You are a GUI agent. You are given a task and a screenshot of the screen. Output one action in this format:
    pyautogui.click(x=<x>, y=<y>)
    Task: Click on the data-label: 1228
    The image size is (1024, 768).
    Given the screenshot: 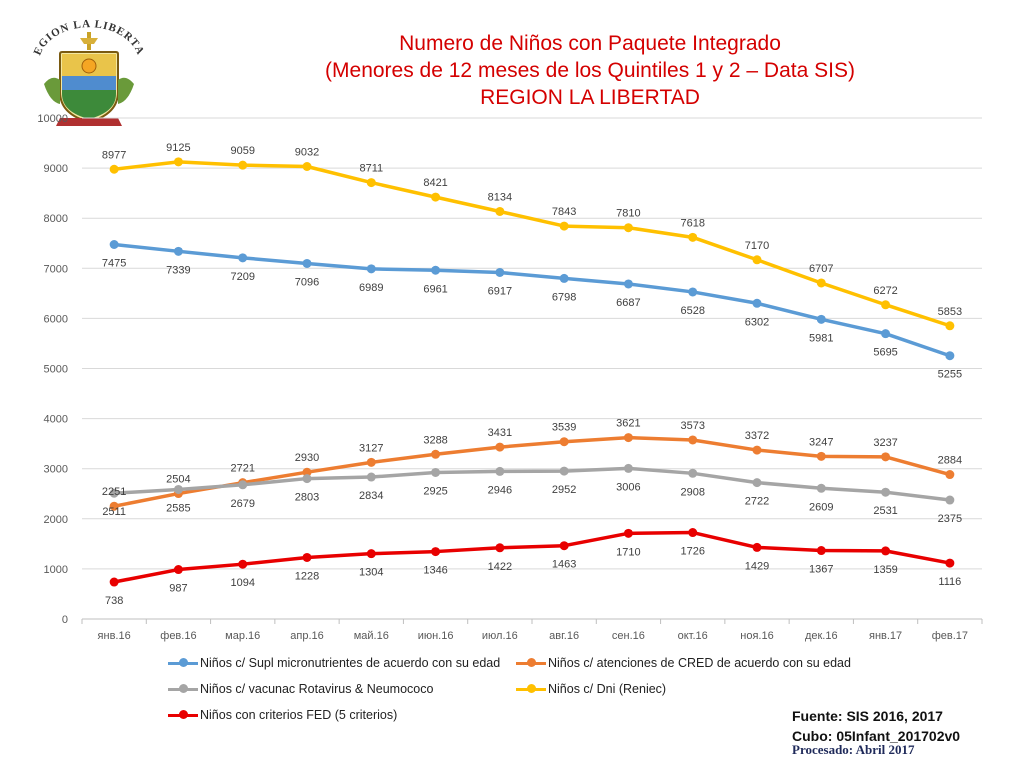 What is the action you would take?
    pyautogui.click(x=307, y=576)
    